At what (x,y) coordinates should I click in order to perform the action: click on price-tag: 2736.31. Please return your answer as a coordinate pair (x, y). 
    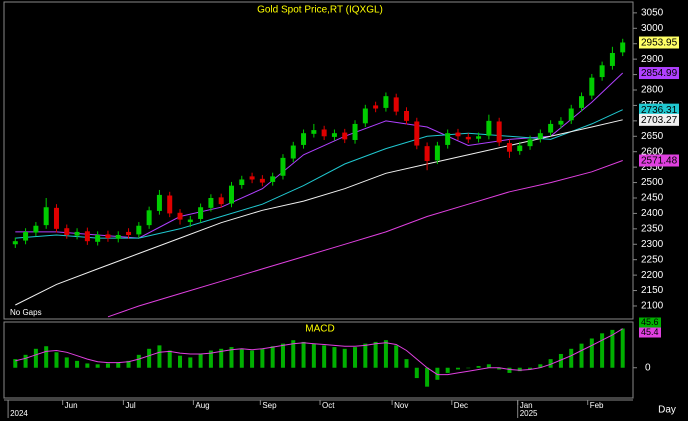
    Looking at the image, I should click on (659, 110).